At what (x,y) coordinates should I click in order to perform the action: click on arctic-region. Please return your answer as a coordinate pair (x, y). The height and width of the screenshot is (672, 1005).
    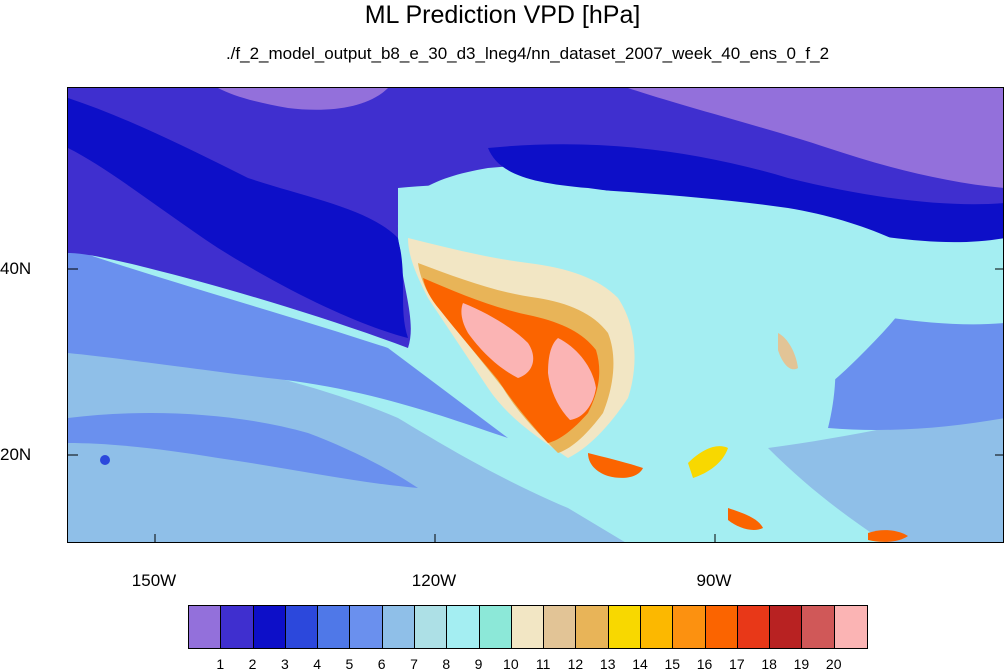
    Looking at the image, I should click on (815, 138).